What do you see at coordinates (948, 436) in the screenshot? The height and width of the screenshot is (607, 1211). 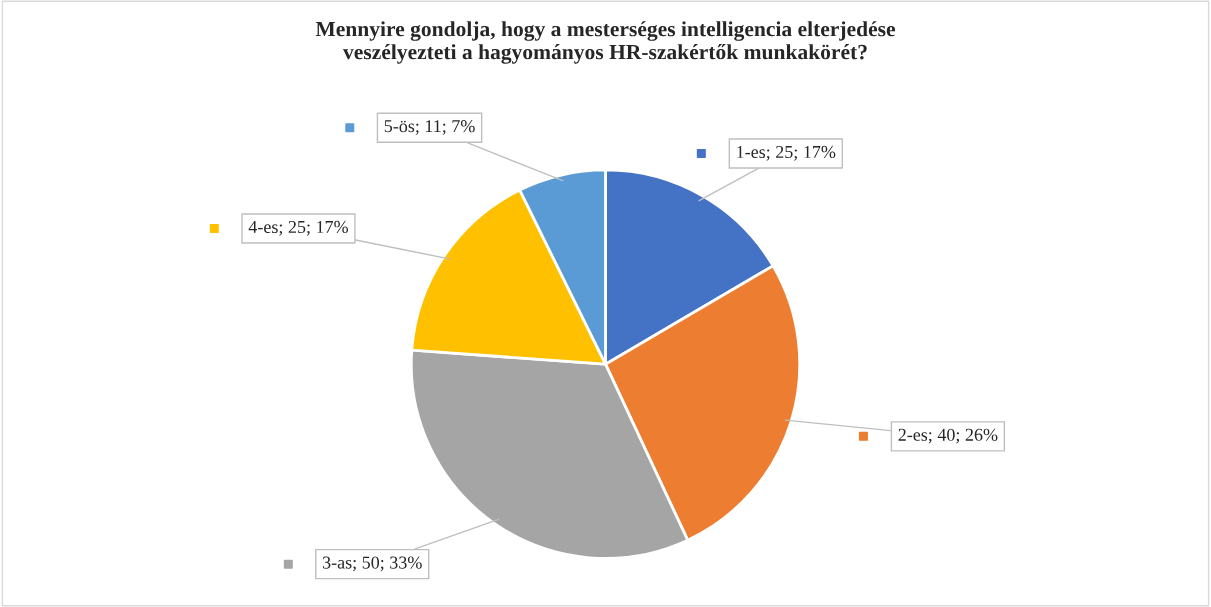 I see `legend-label: 2-es; 40; 26%` at bounding box center [948, 436].